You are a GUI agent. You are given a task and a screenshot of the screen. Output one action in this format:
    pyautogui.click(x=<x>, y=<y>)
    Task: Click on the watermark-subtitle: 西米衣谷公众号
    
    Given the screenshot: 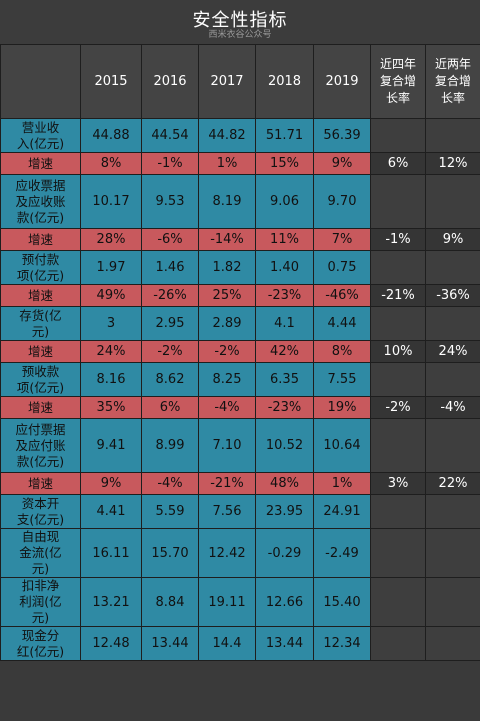 What is the action you would take?
    pyautogui.click(x=240, y=35)
    